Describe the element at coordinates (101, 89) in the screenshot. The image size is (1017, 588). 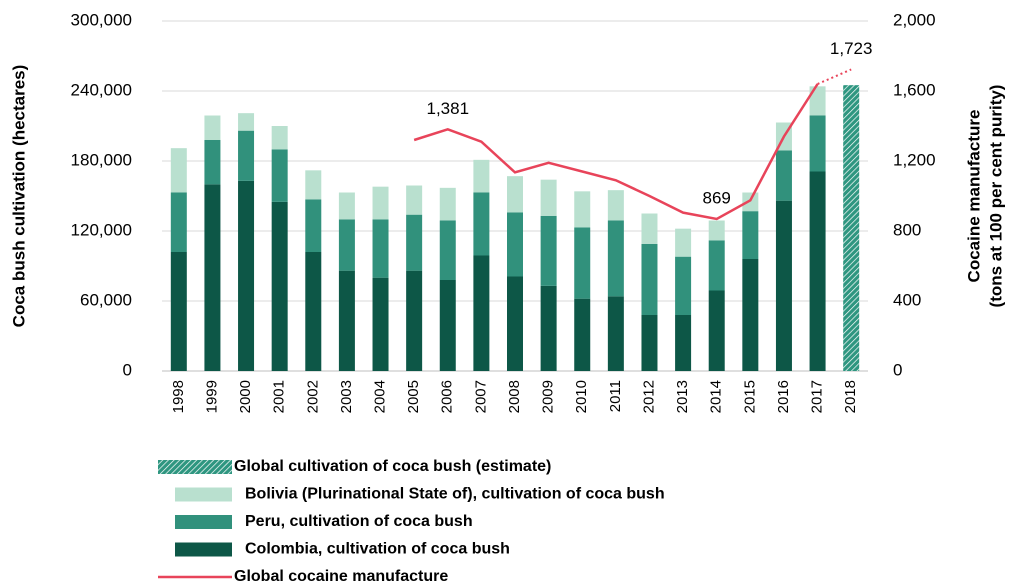
I see `y-tick-label: 240,000` at that location.